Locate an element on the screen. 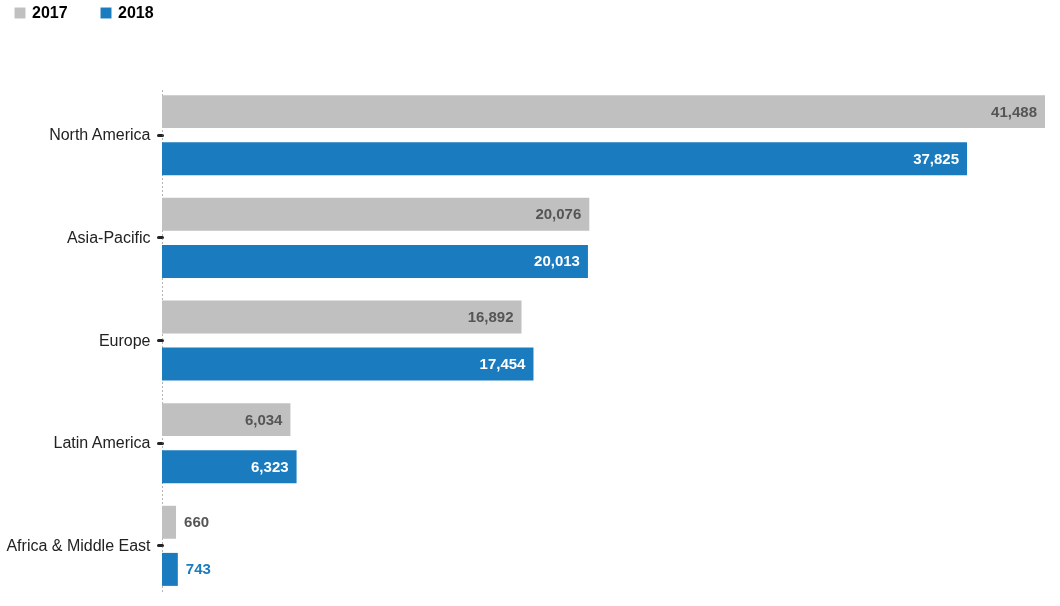 The image size is (1060, 606). legend-label: 2017 is located at coordinates (50, 12).